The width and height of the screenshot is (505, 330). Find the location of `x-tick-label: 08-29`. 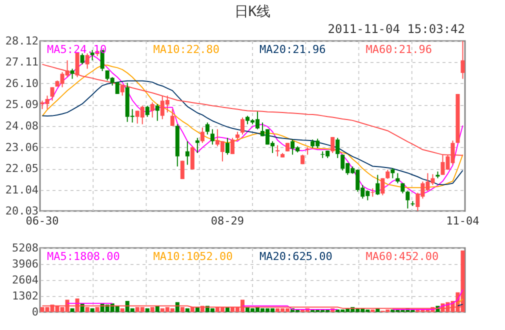

x-tick-label: 08-29 is located at coordinates (227, 221).